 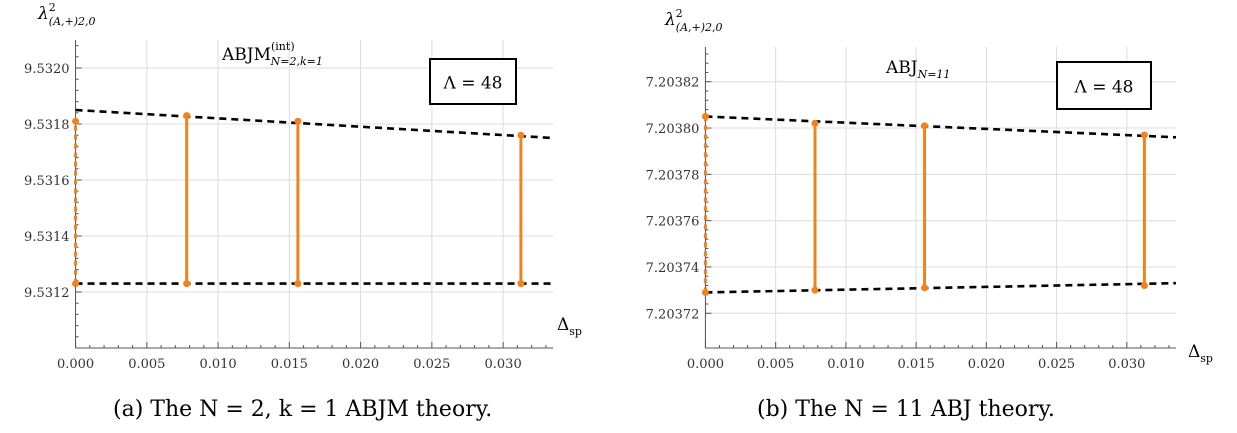 What do you see at coordinates (673, 314) in the screenshot?
I see `y-tick-label: 7.20372` at bounding box center [673, 314].